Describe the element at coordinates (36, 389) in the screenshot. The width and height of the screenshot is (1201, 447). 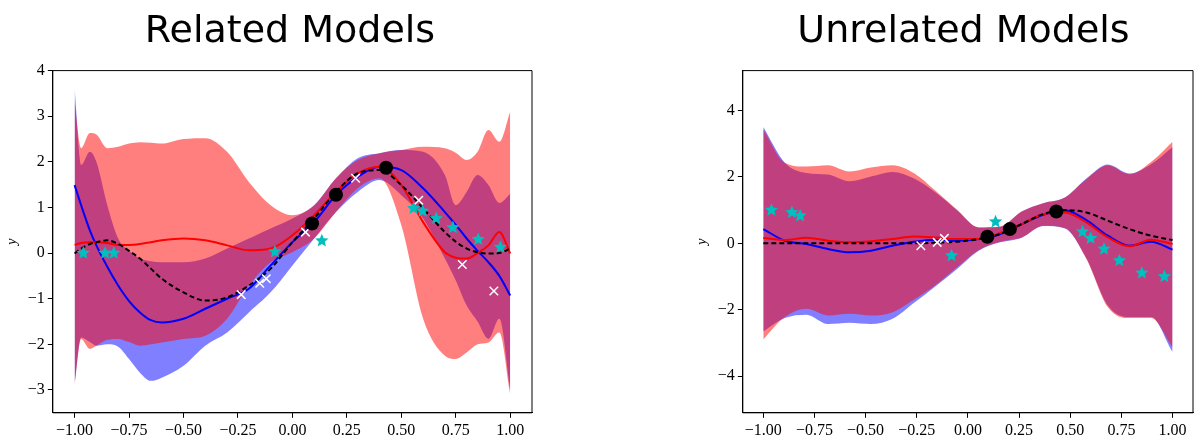
I see `y-tick-label: −3` at that location.